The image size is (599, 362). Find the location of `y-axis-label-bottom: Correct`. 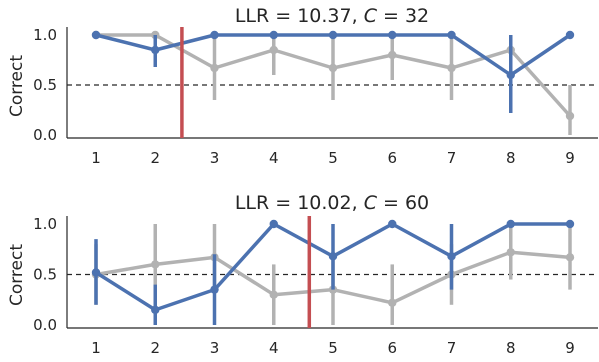

y-axis-label-bottom: Correct is located at coordinates (17, 275).